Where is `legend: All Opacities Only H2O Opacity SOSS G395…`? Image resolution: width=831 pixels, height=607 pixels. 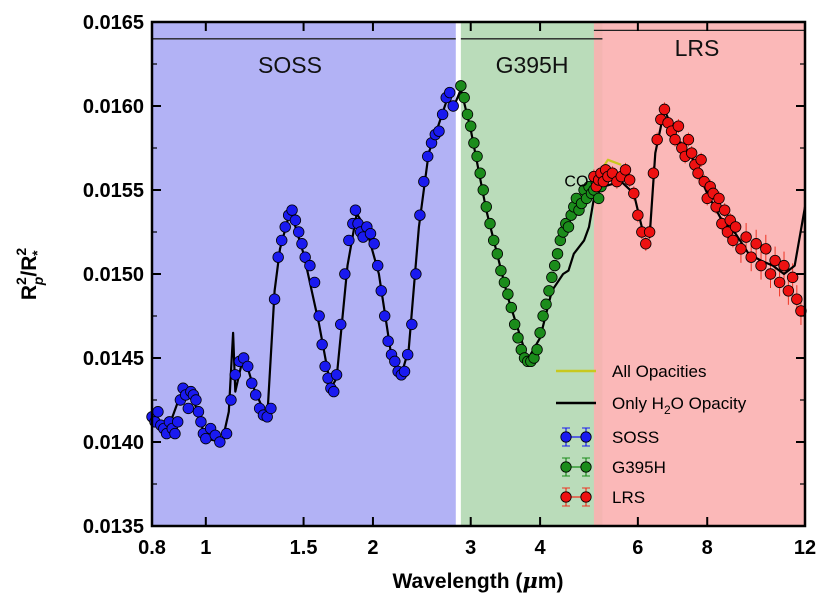 legend: All Opacities Only H2O Opacity SOSS G395… is located at coordinates (651, 434).